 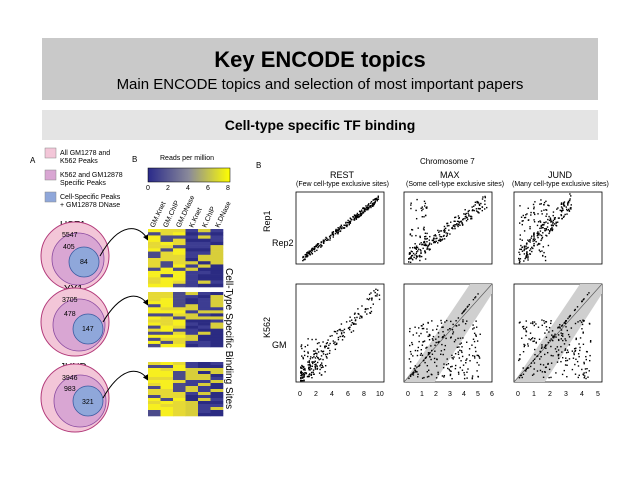 What do you see at coordinates (582, 394) in the screenshot?
I see `c3-tick-4: 4` at bounding box center [582, 394].